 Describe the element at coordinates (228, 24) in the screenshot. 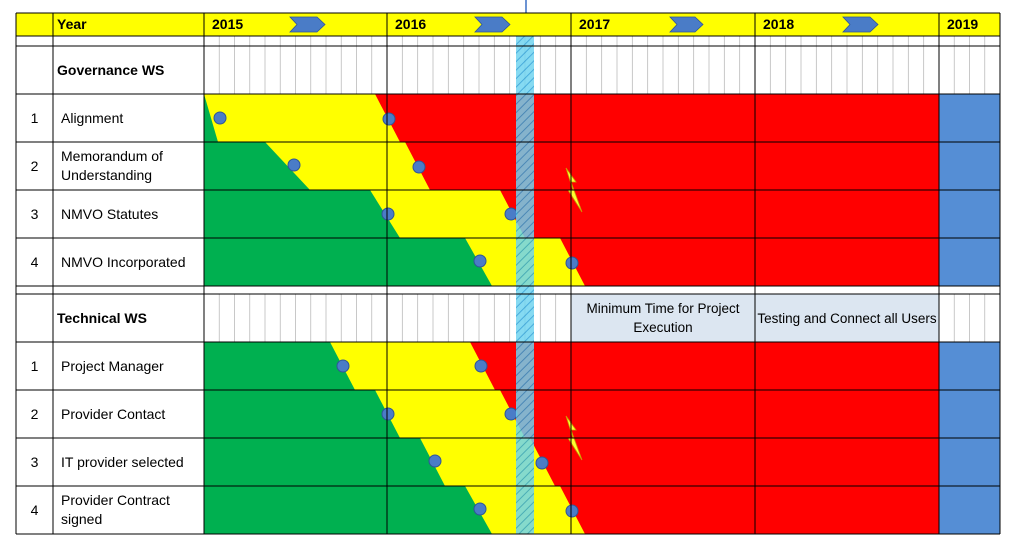

I see `year-header: 2015` at that location.